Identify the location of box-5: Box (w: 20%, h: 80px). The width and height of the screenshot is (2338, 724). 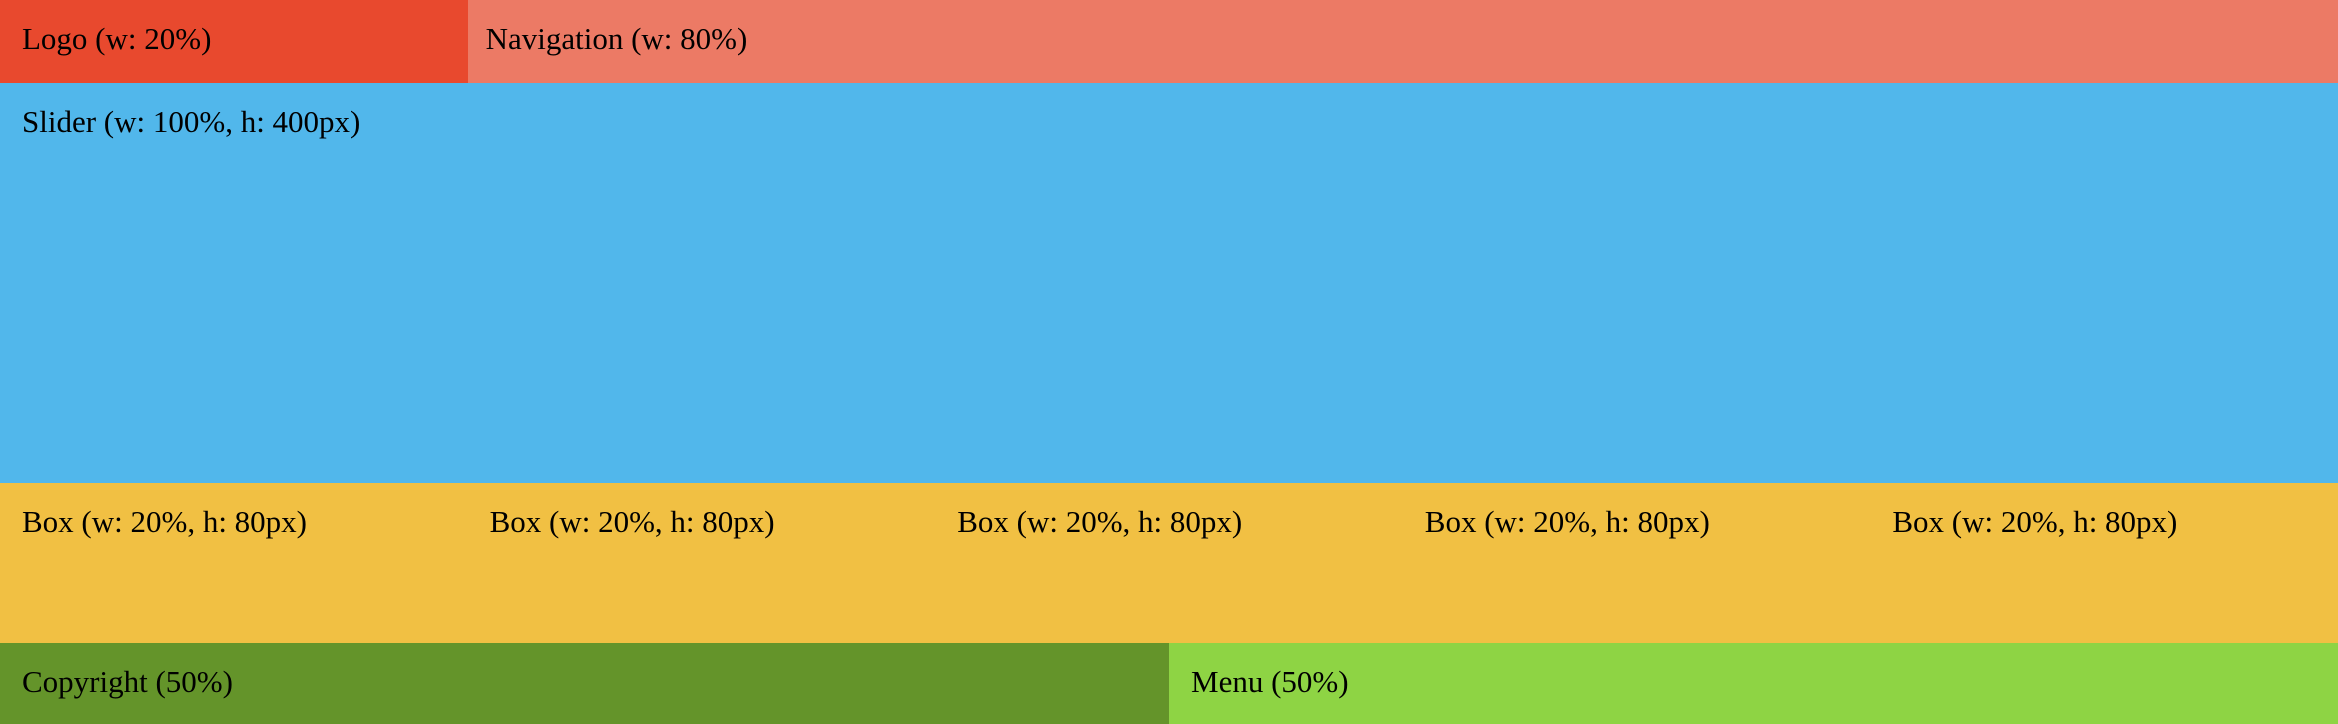
(2104, 563).